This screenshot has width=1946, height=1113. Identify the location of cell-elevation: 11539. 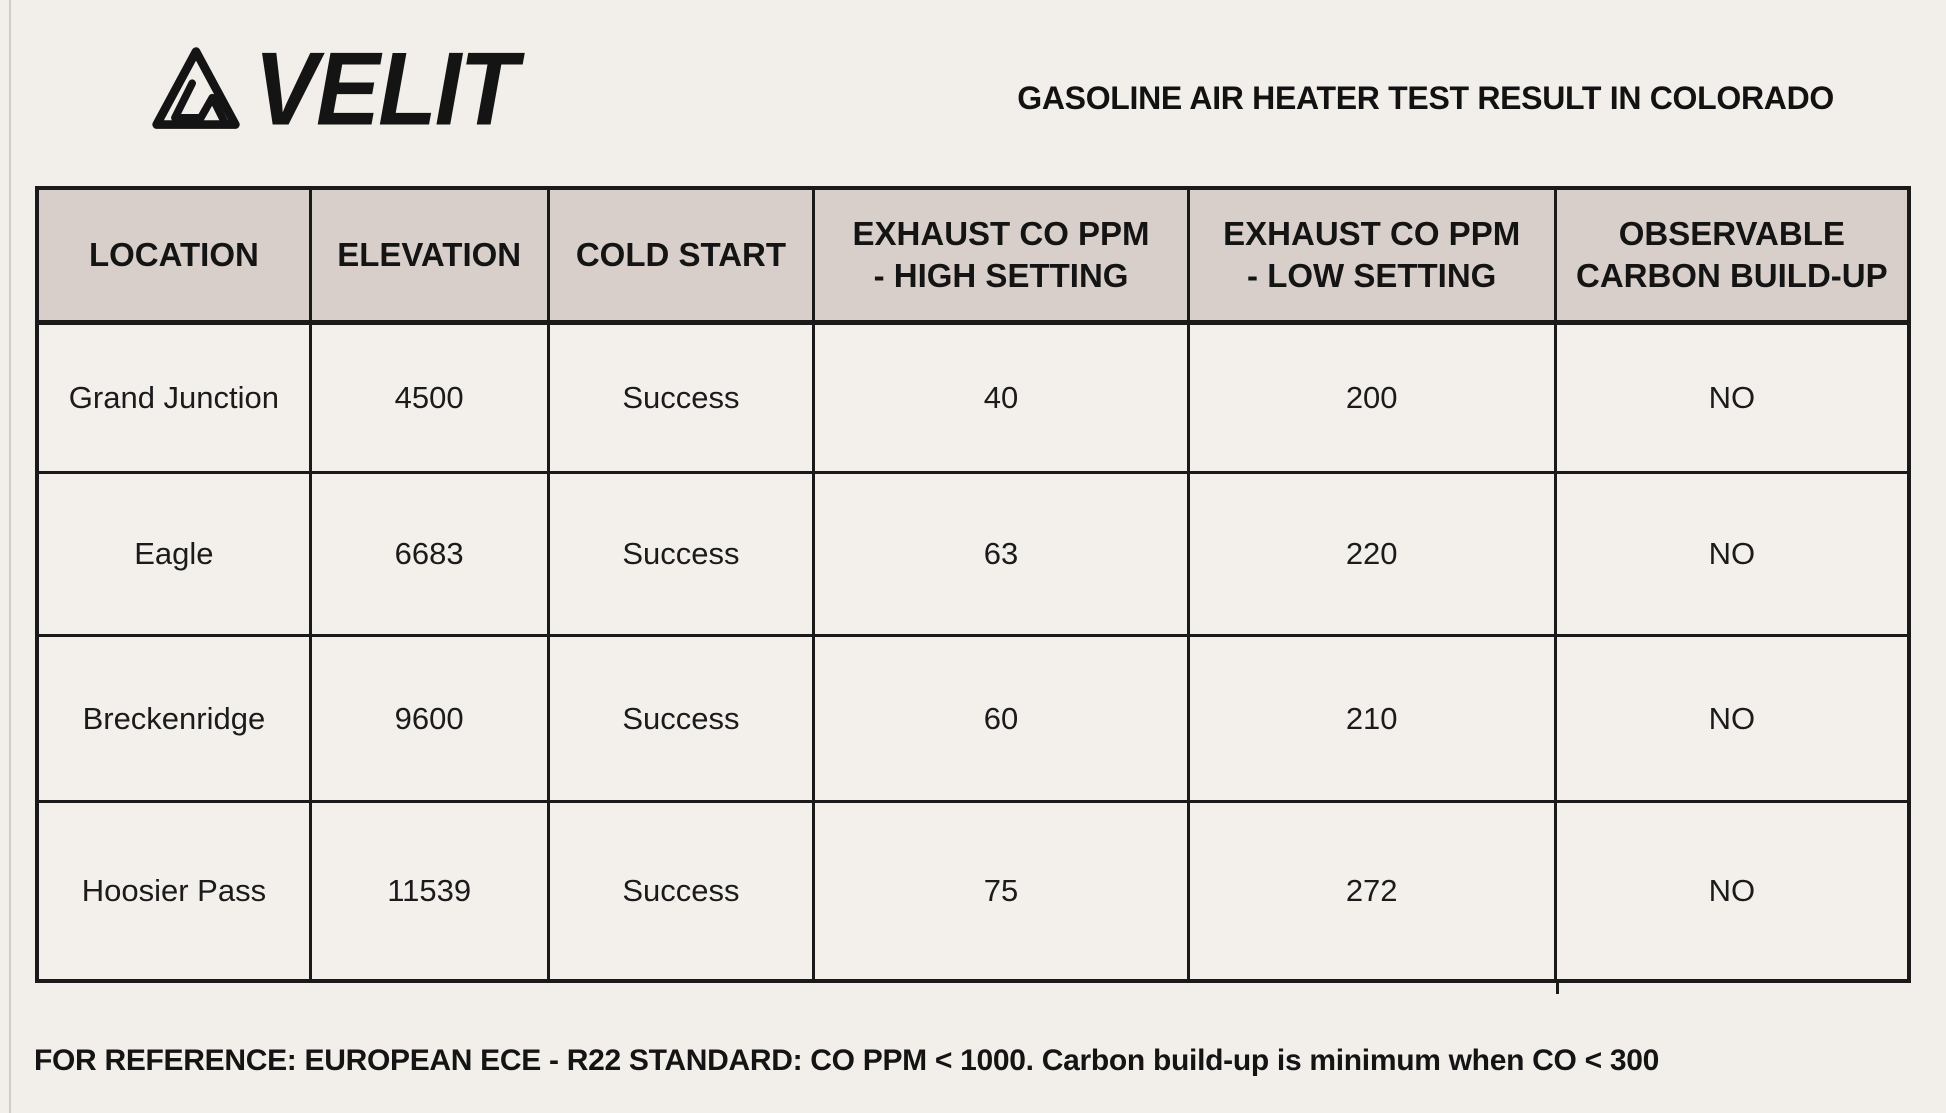
(429, 891).